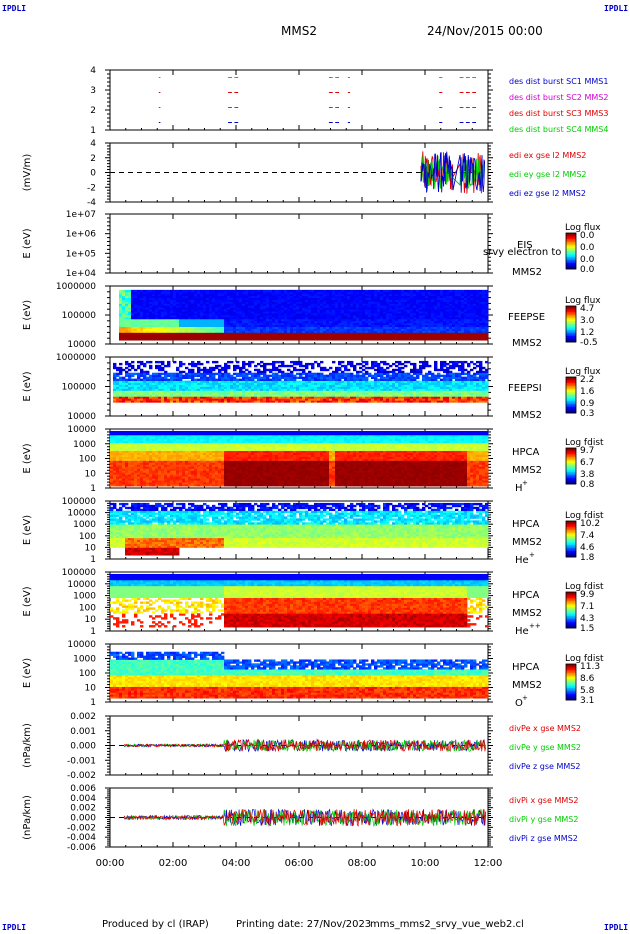 This screenshot has width=630, height=934. Describe the element at coordinates (548, 174) in the screenshot. I see `legend-entry: edi ey gse l2 MMS2` at that location.